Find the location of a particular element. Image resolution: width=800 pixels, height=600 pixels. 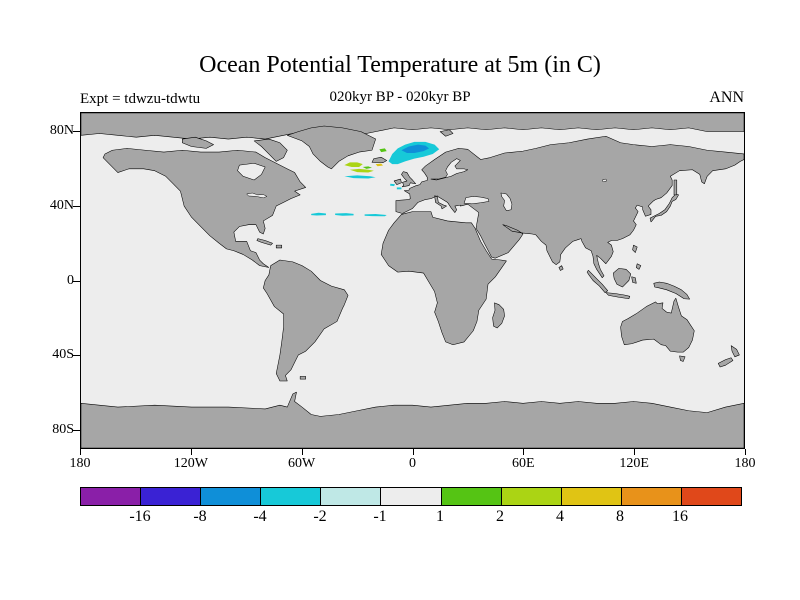

anomaly-norwegian-sea-core is located at coordinates (415, 149).